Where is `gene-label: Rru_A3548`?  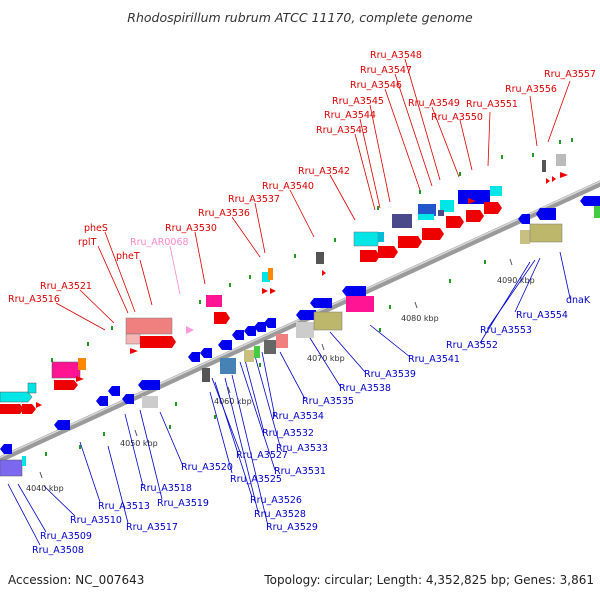 gene-label: Rru_A3548 is located at coordinates (396, 55).